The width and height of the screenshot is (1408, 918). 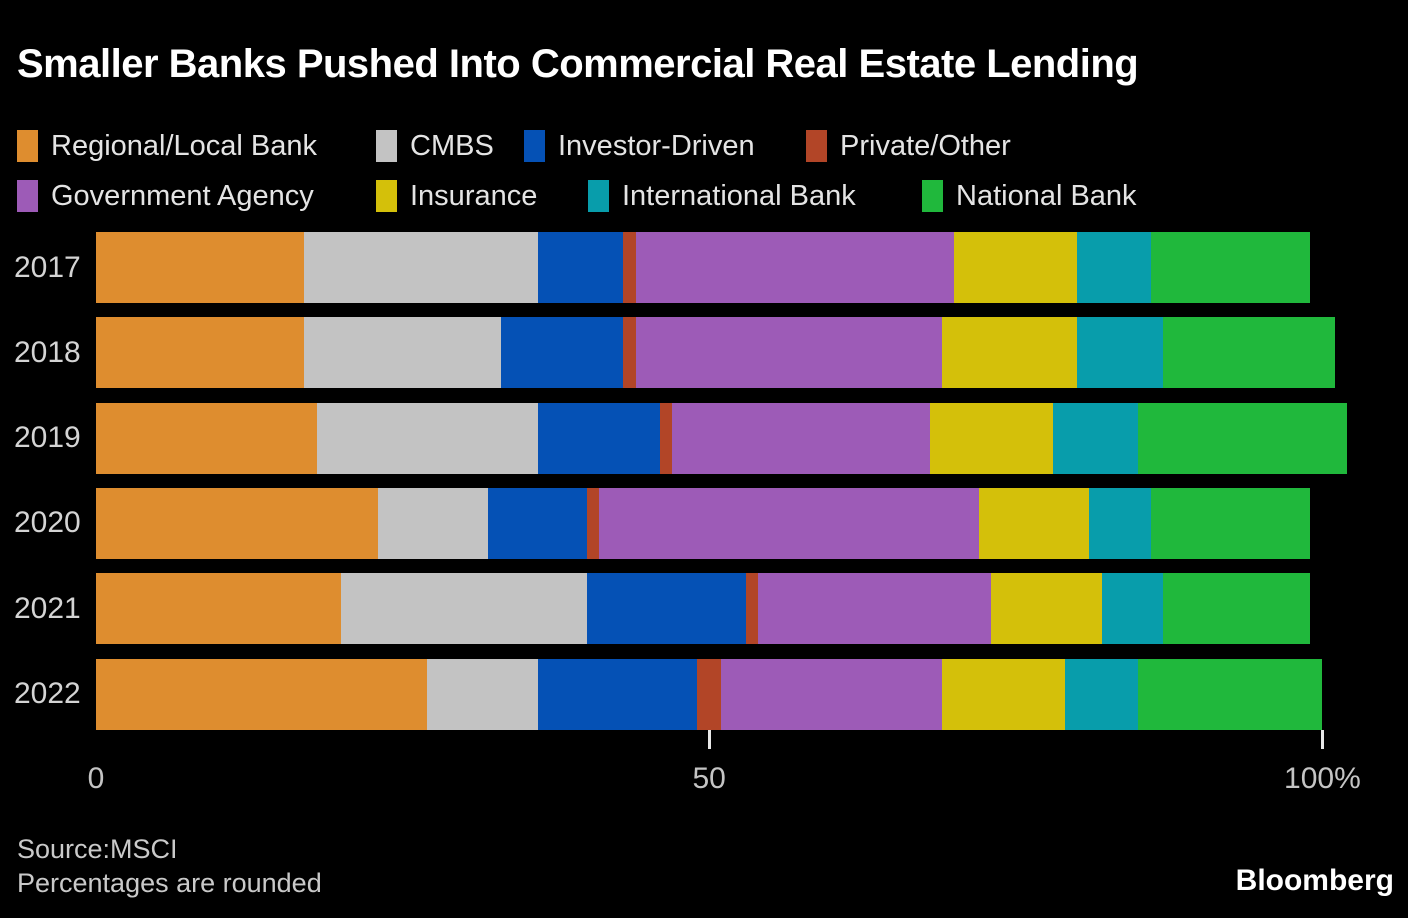 I want to click on bar-row-2021: 2021, so click(x=704, y=609).